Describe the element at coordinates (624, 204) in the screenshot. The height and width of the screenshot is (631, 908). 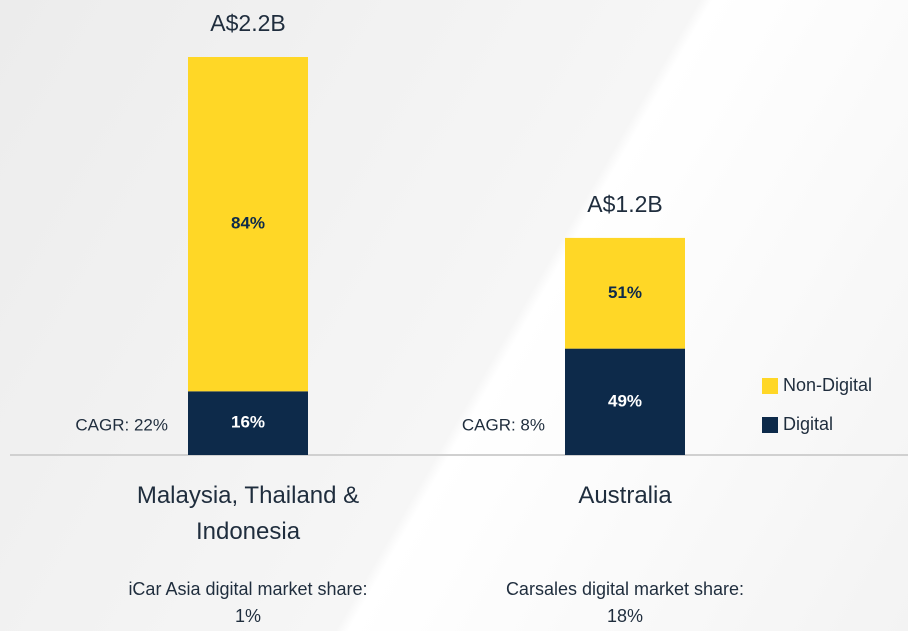
I see `total-label: A$1.2B` at that location.